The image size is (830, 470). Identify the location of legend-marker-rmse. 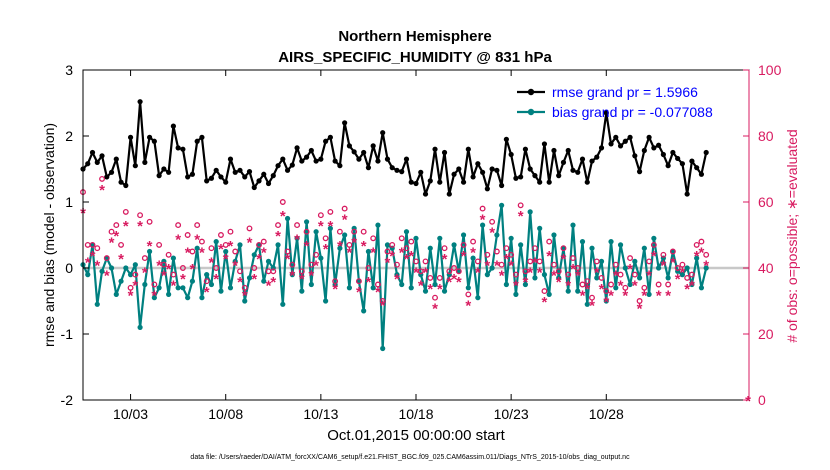
(531, 92).